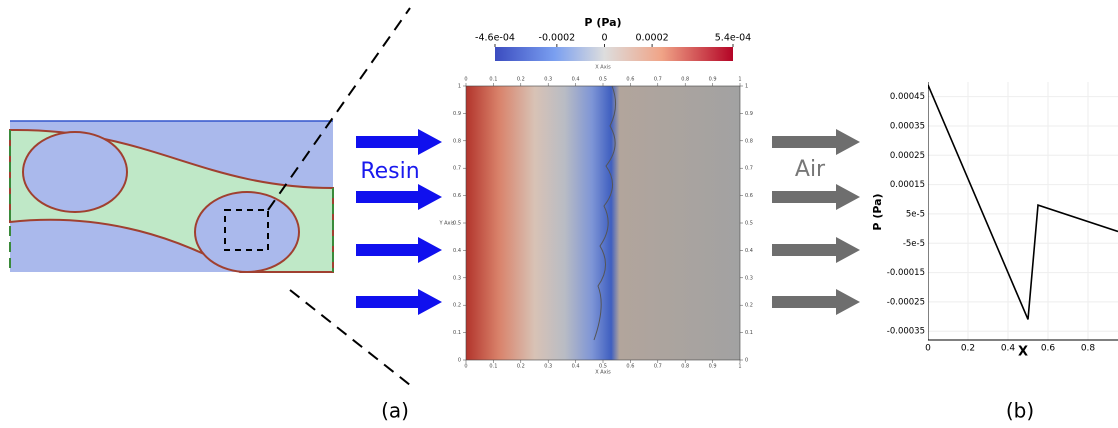 The width and height of the screenshot is (1118, 428). Describe the element at coordinates (1023, 202) in the screenshot. I see `data-line` at that location.